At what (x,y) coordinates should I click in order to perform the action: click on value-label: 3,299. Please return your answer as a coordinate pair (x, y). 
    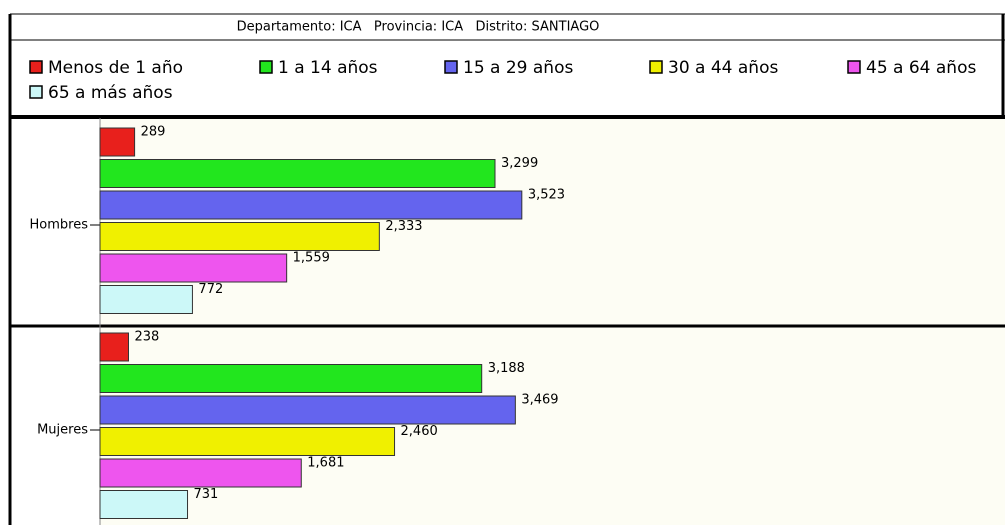
    Looking at the image, I should click on (519, 163).